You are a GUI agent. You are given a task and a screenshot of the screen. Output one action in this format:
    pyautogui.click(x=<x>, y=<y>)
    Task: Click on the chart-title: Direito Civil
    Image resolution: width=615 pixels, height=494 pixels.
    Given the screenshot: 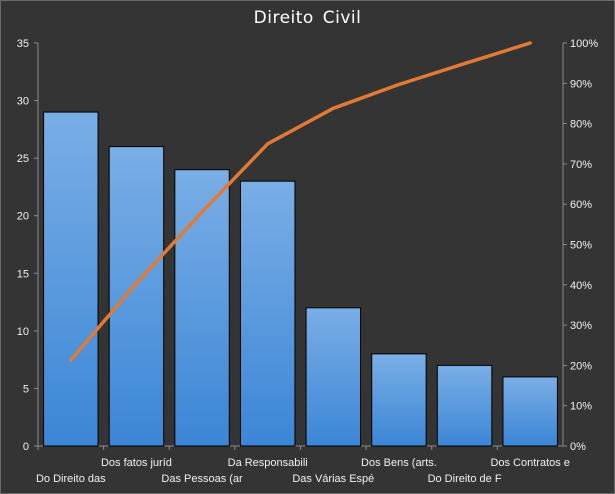 What is the action you would take?
    pyautogui.click(x=307, y=18)
    